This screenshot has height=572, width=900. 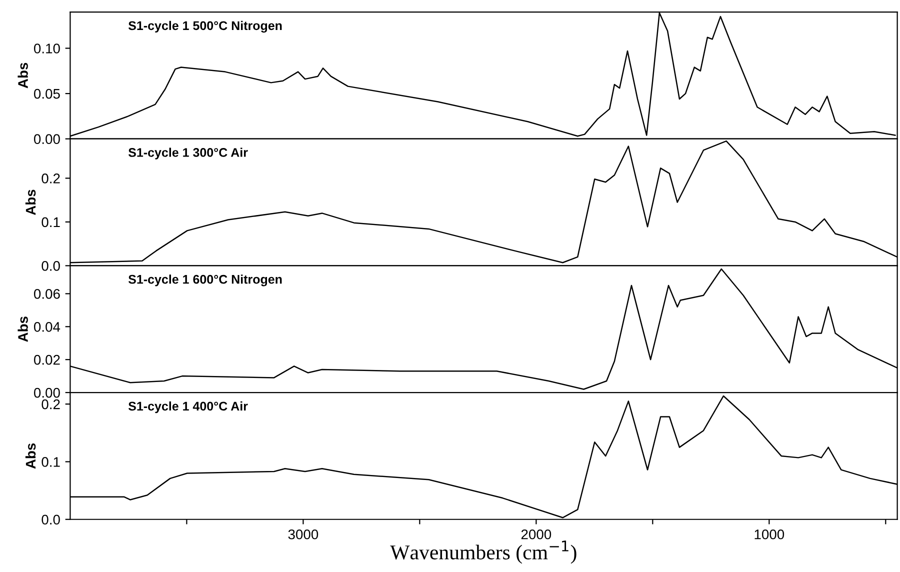 I want to click on text: S1-cycle 1 500°C Nitrogen, so click(x=205, y=26).